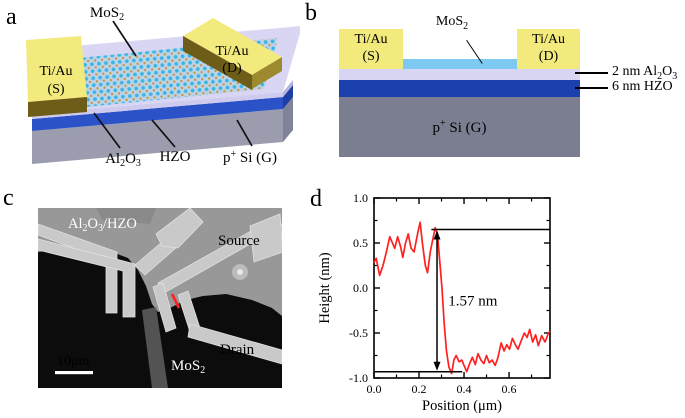 This screenshot has width=685, height=418. I want to click on arrow-electrode-head, so click(179, 228).